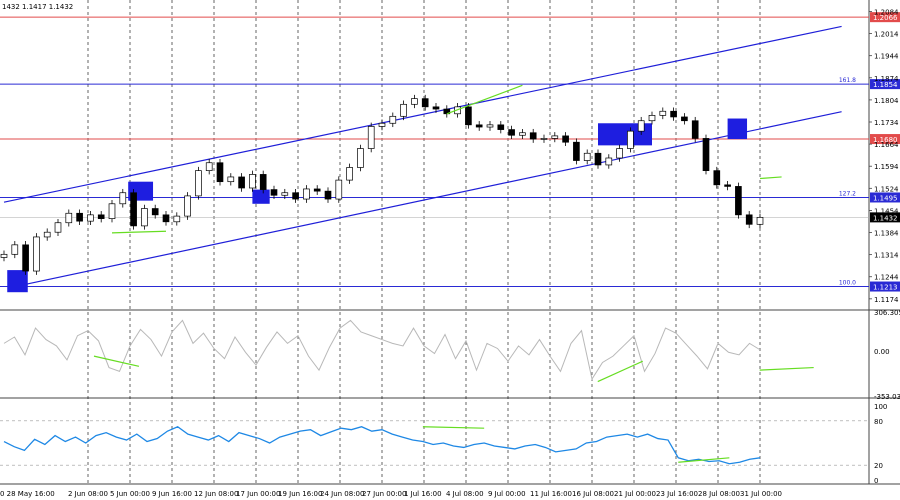 The image size is (900, 500). What do you see at coordinates (886, 278) in the screenshot?
I see `price-tick-label: 1.1244` at bounding box center [886, 278].